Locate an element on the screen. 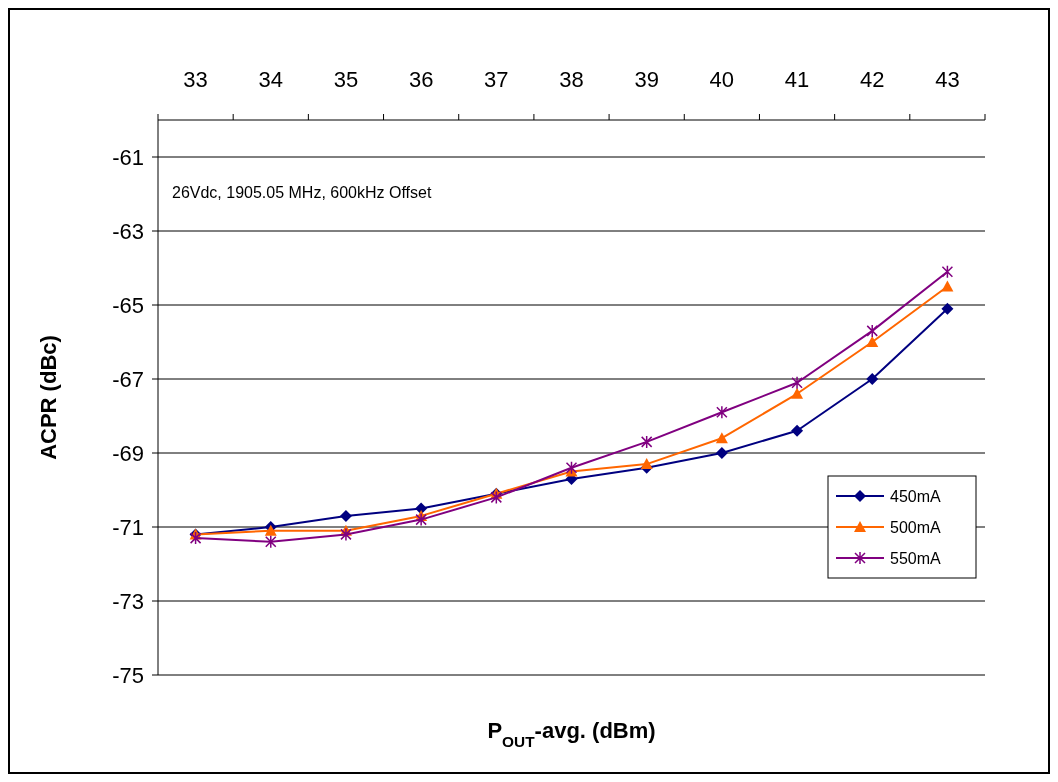 This screenshot has height=782, width=1058. x-tick-label: 39 is located at coordinates (646, 79).